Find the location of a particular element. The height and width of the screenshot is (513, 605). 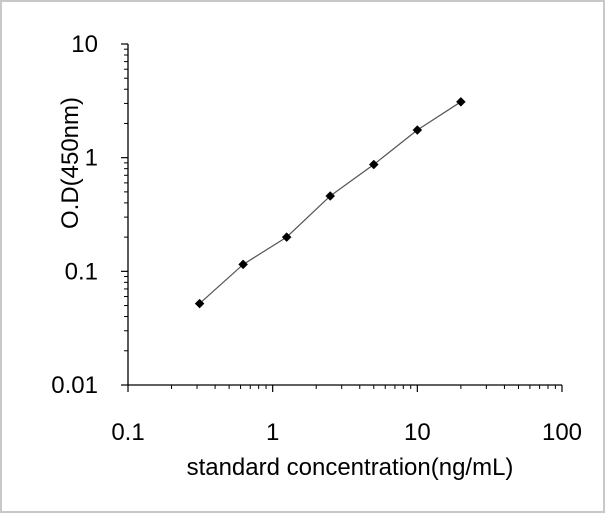

x-axis-label: standard concentration(ng/mL) is located at coordinates (350, 467).